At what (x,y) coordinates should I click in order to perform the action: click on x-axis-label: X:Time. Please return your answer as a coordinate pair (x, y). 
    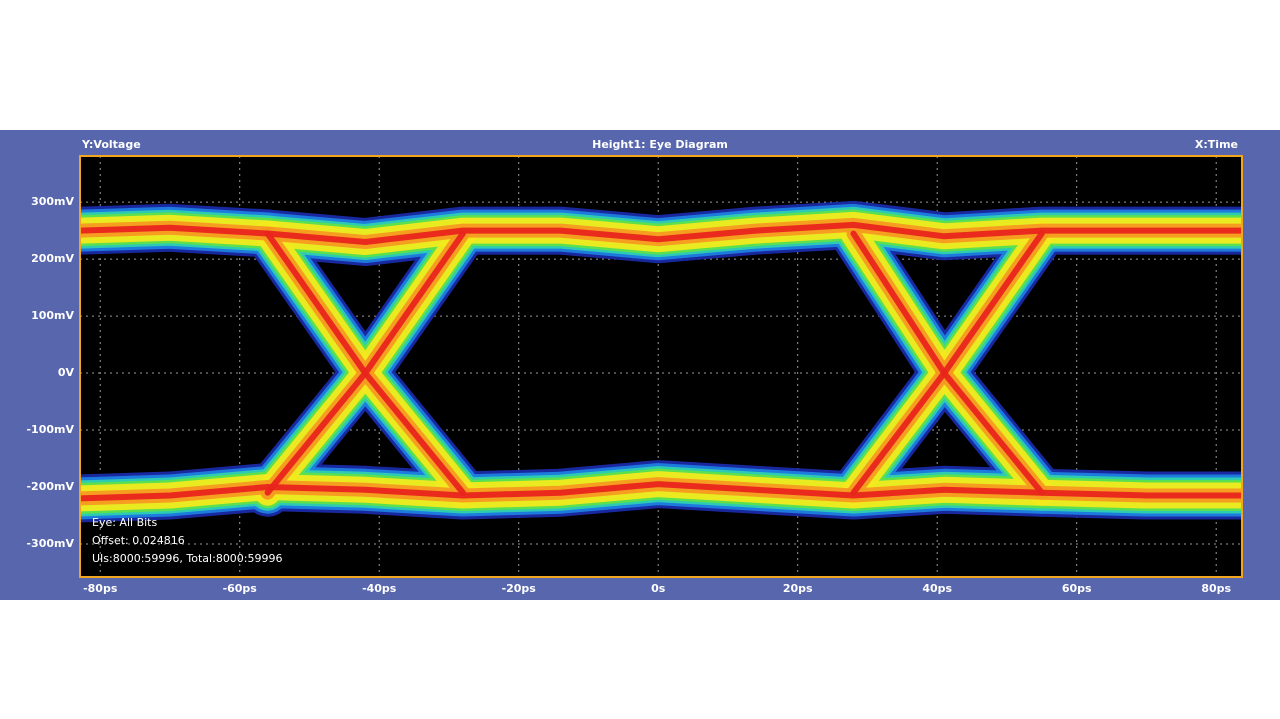
    Looking at the image, I should click on (1216, 144).